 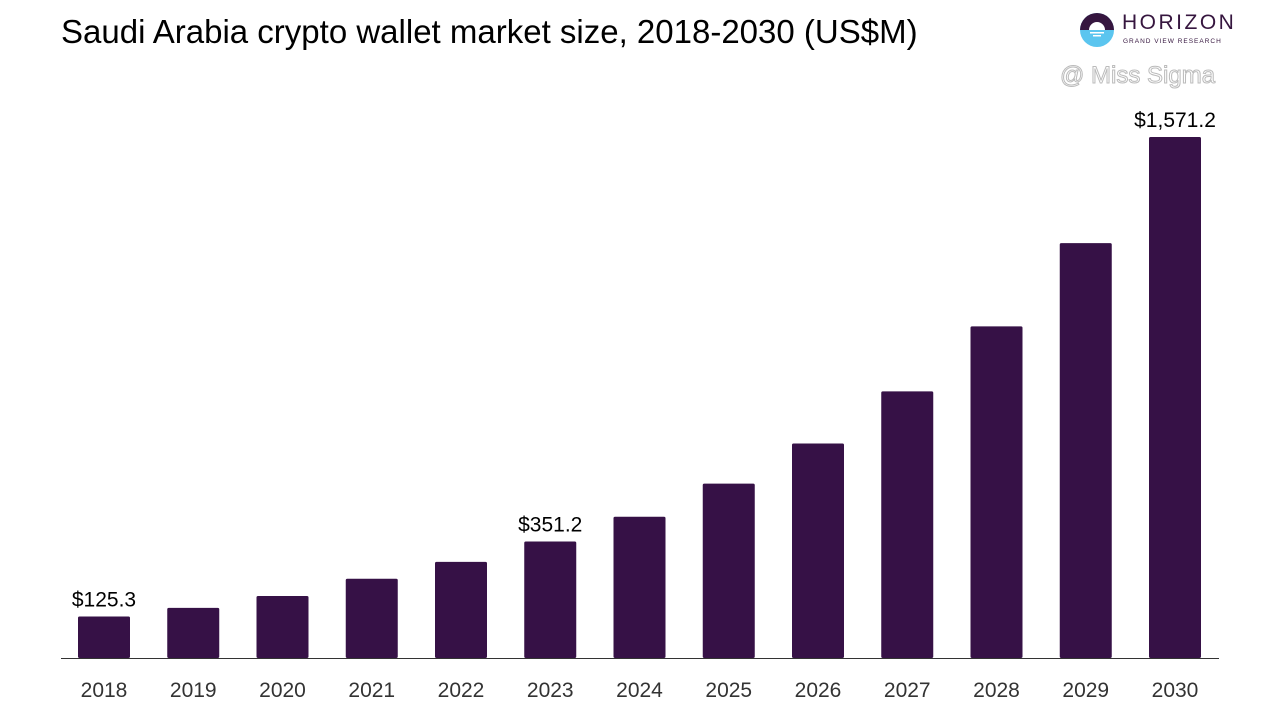 I want to click on x-tick-label: 2023, so click(x=550, y=690).